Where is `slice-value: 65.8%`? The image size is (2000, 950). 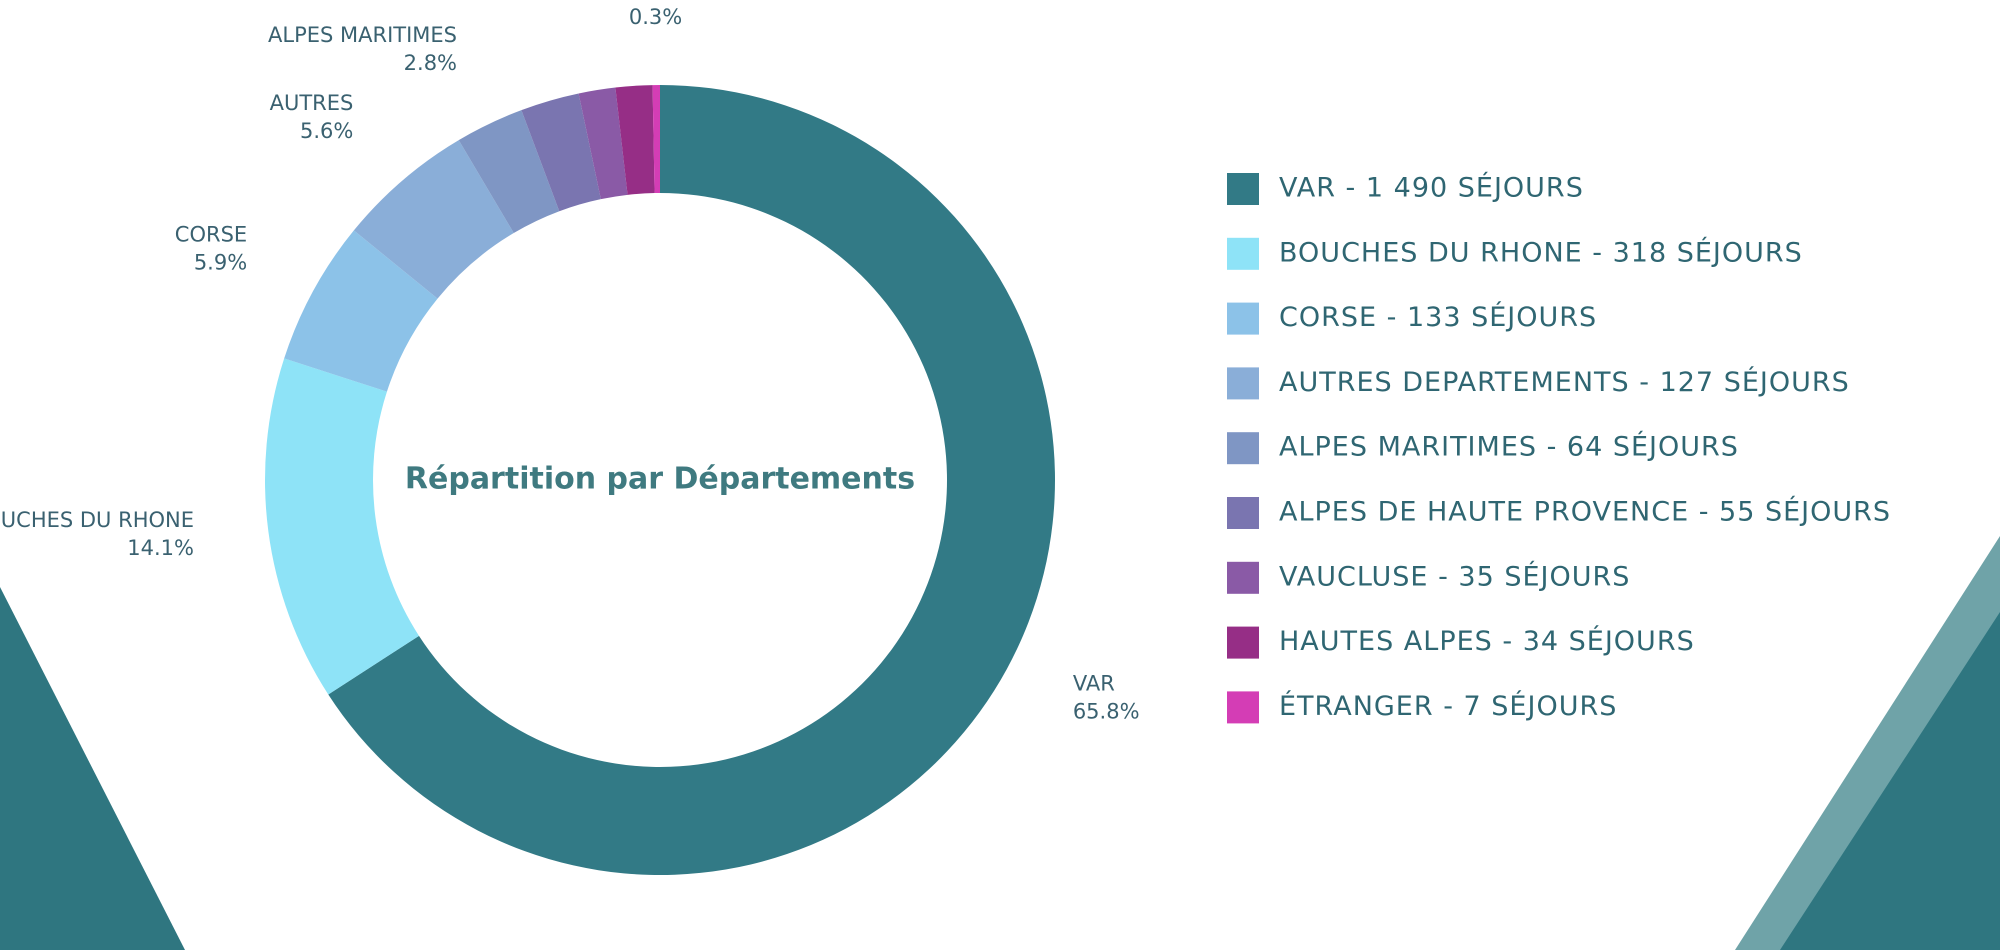
slice-value: 65.8% is located at coordinates (1106, 712).